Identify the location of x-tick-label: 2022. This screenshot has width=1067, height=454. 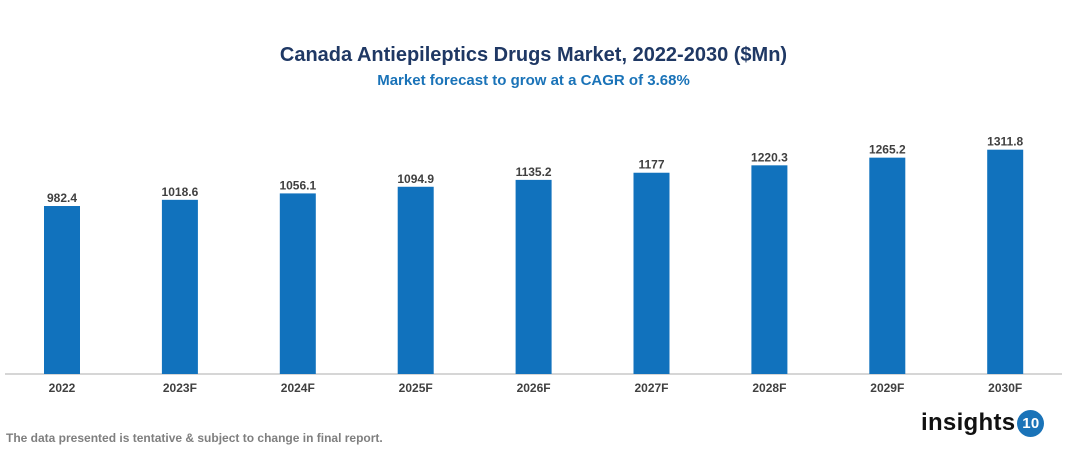
(62, 388).